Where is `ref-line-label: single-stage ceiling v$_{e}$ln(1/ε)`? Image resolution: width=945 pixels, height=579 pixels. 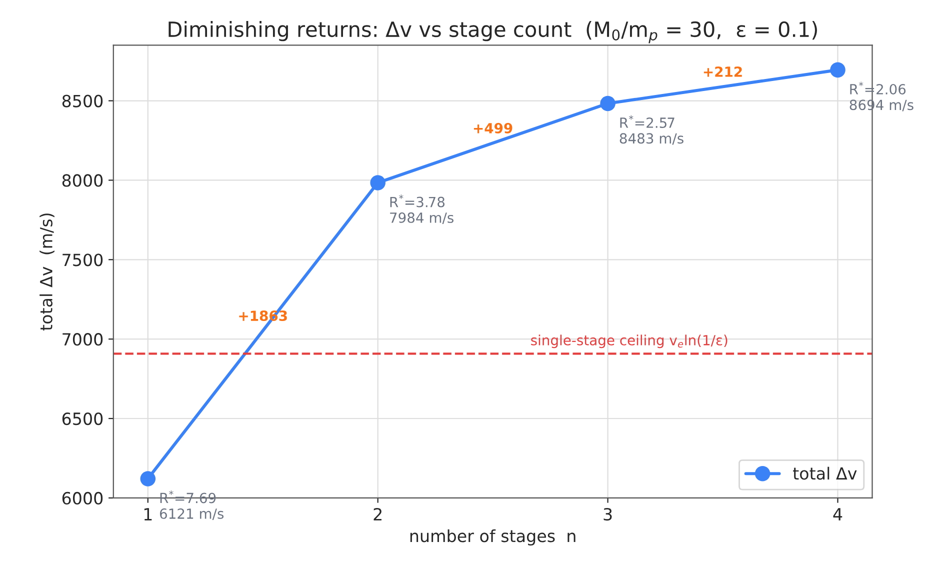 ref-line-label: single-stage ceiling v$_{e}$ln(1/ε) is located at coordinates (629, 341).